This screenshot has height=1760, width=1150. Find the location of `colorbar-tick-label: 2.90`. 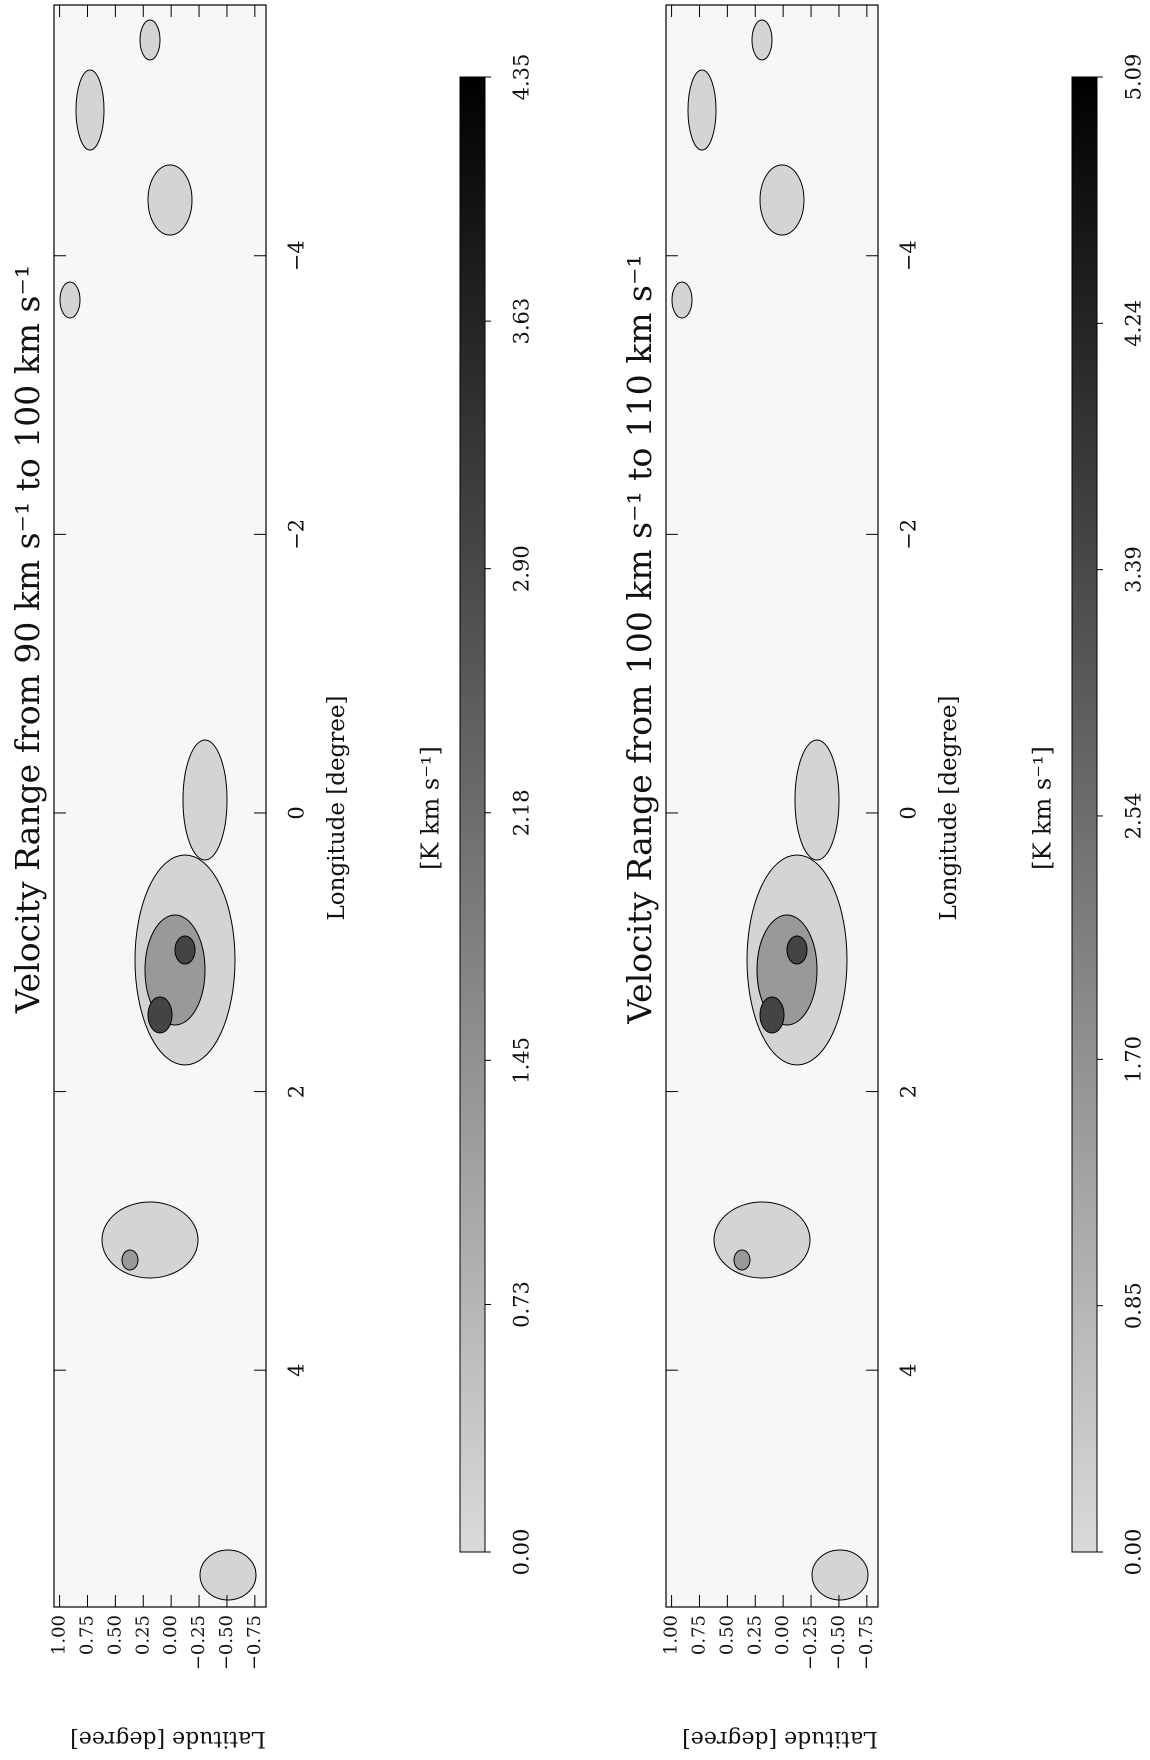

colorbar-tick-label: 2.90 is located at coordinates (522, 568).